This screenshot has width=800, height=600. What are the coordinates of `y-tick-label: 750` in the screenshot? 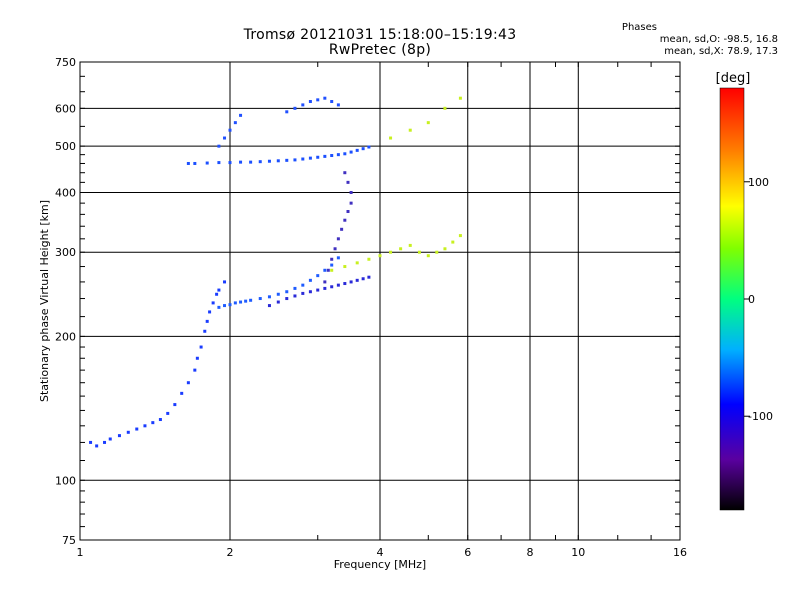 It's located at (65, 62).